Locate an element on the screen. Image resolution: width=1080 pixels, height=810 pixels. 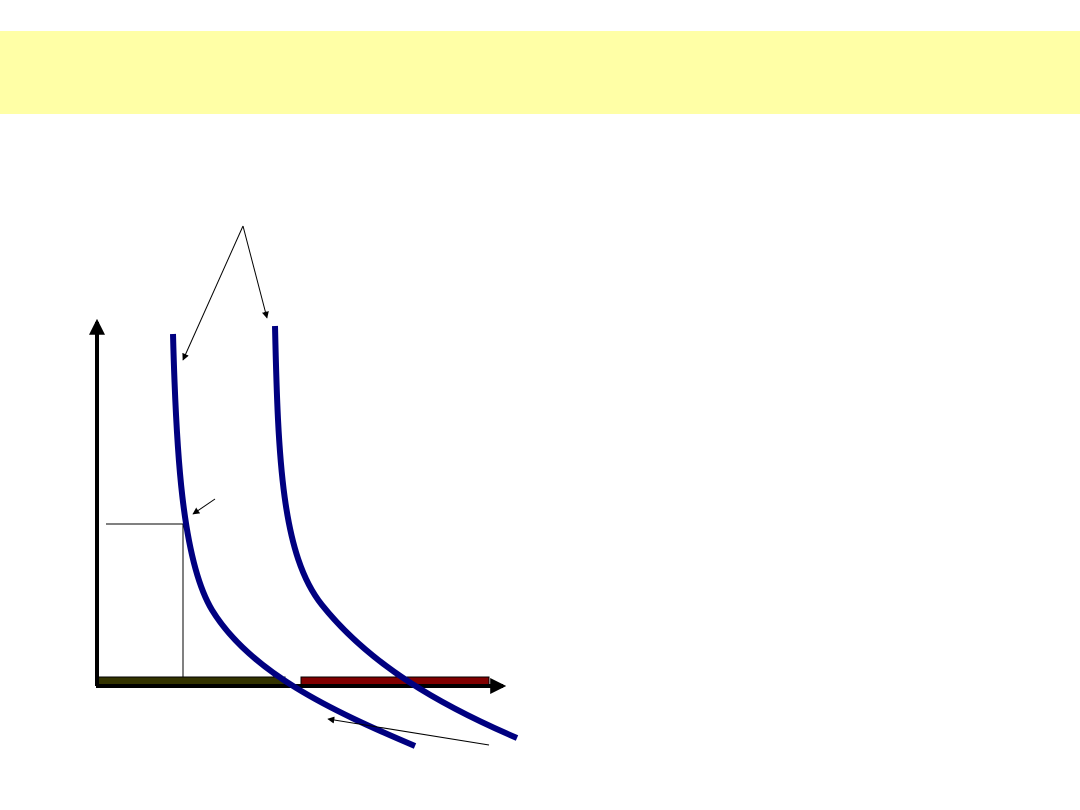
callout-arrow-bottom is located at coordinates (408, 731).